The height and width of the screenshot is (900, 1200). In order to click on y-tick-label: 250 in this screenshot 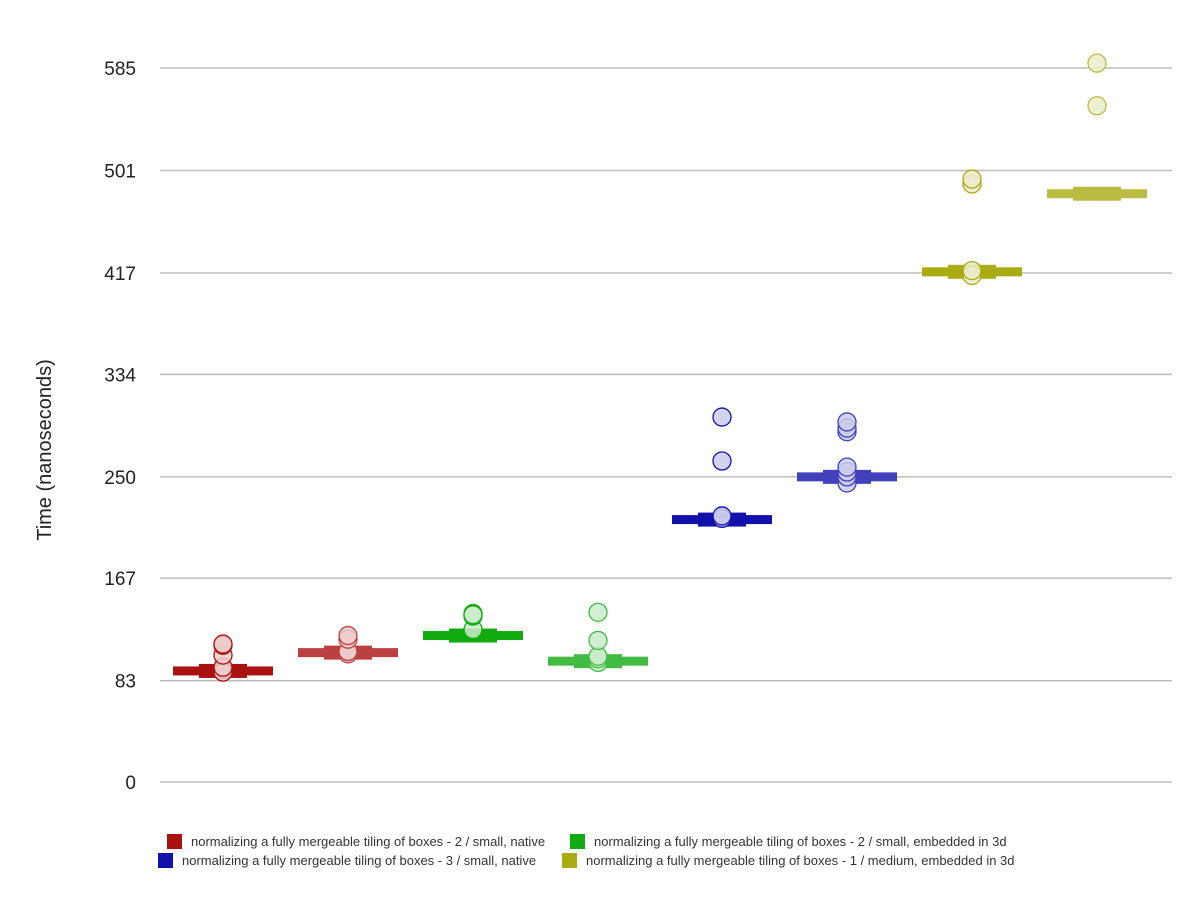, I will do `click(120, 478)`.